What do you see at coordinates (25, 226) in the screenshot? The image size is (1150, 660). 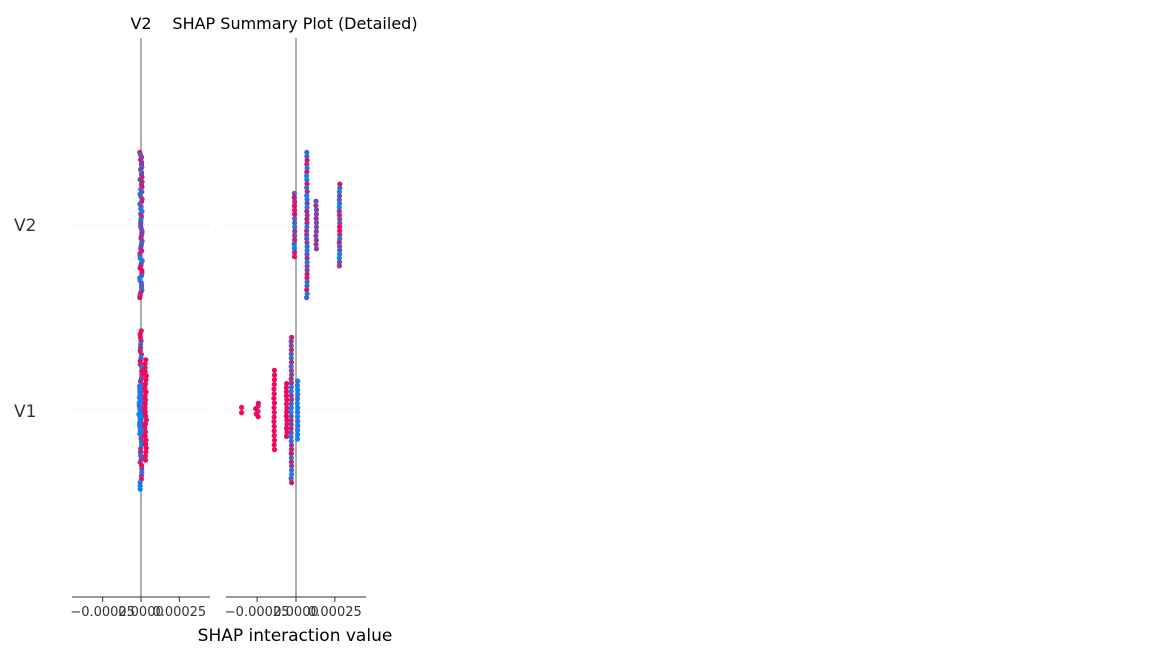 I see `feature-label-v2: V2` at bounding box center [25, 226].